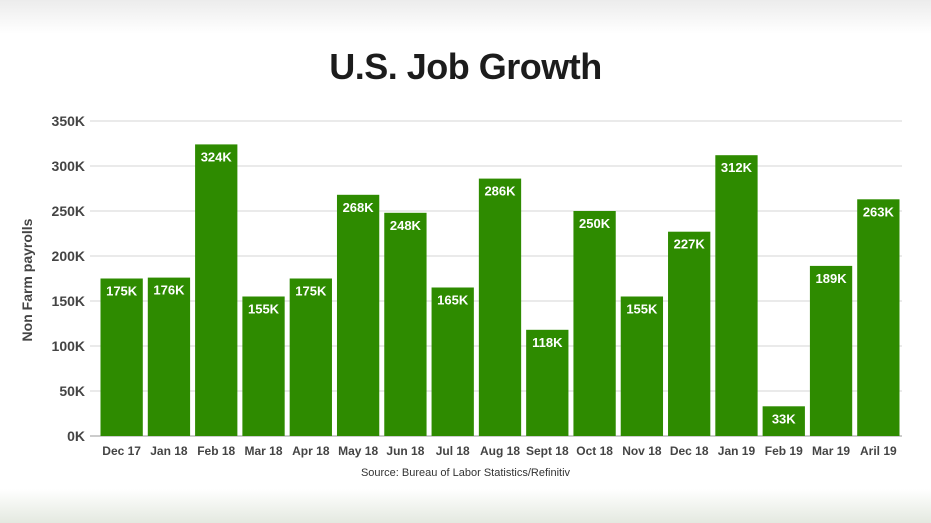  Describe the element at coordinates (68, 211) in the screenshot. I see `y-tick-label: 250K` at that location.